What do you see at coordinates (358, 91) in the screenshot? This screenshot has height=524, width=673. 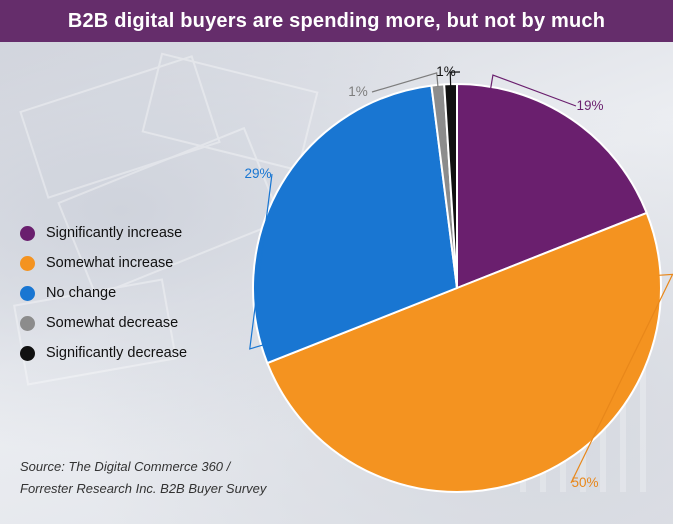 I see `data-label-somewhat-decrease: 1%` at bounding box center [358, 91].